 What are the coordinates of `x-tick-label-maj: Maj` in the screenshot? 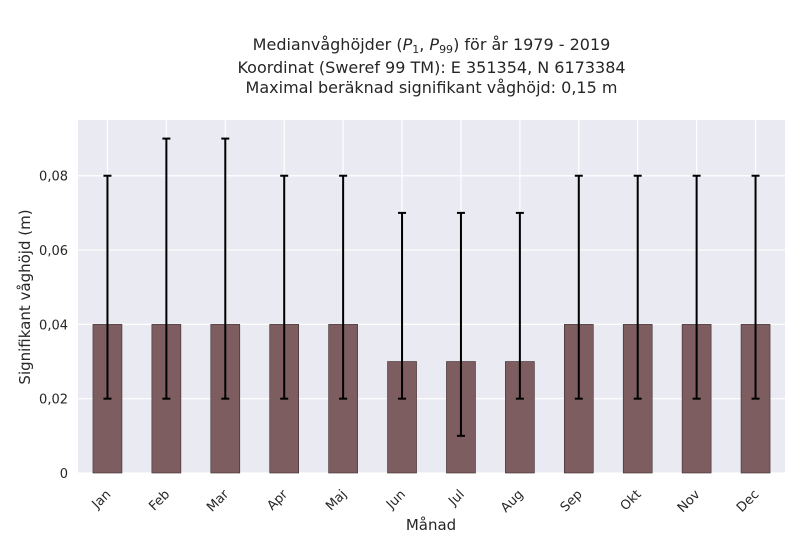 It's located at (336, 500).